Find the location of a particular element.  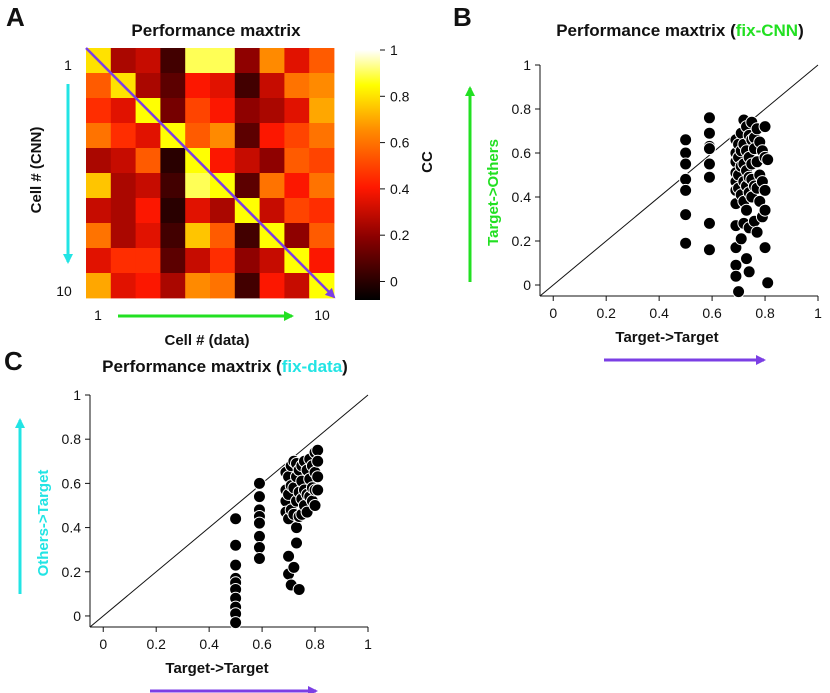

x-tick-label: 10 is located at coordinates (322, 315).